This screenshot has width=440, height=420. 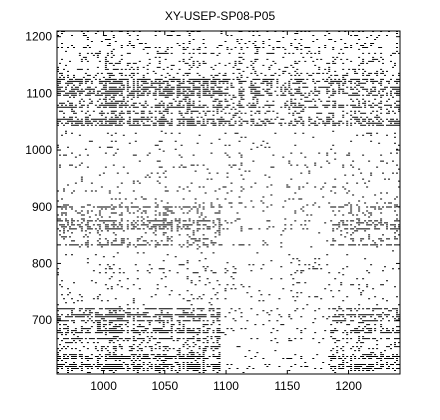 What do you see at coordinates (103, 386) in the screenshot?
I see `x-tick-label: 1000` at bounding box center [103, 386].